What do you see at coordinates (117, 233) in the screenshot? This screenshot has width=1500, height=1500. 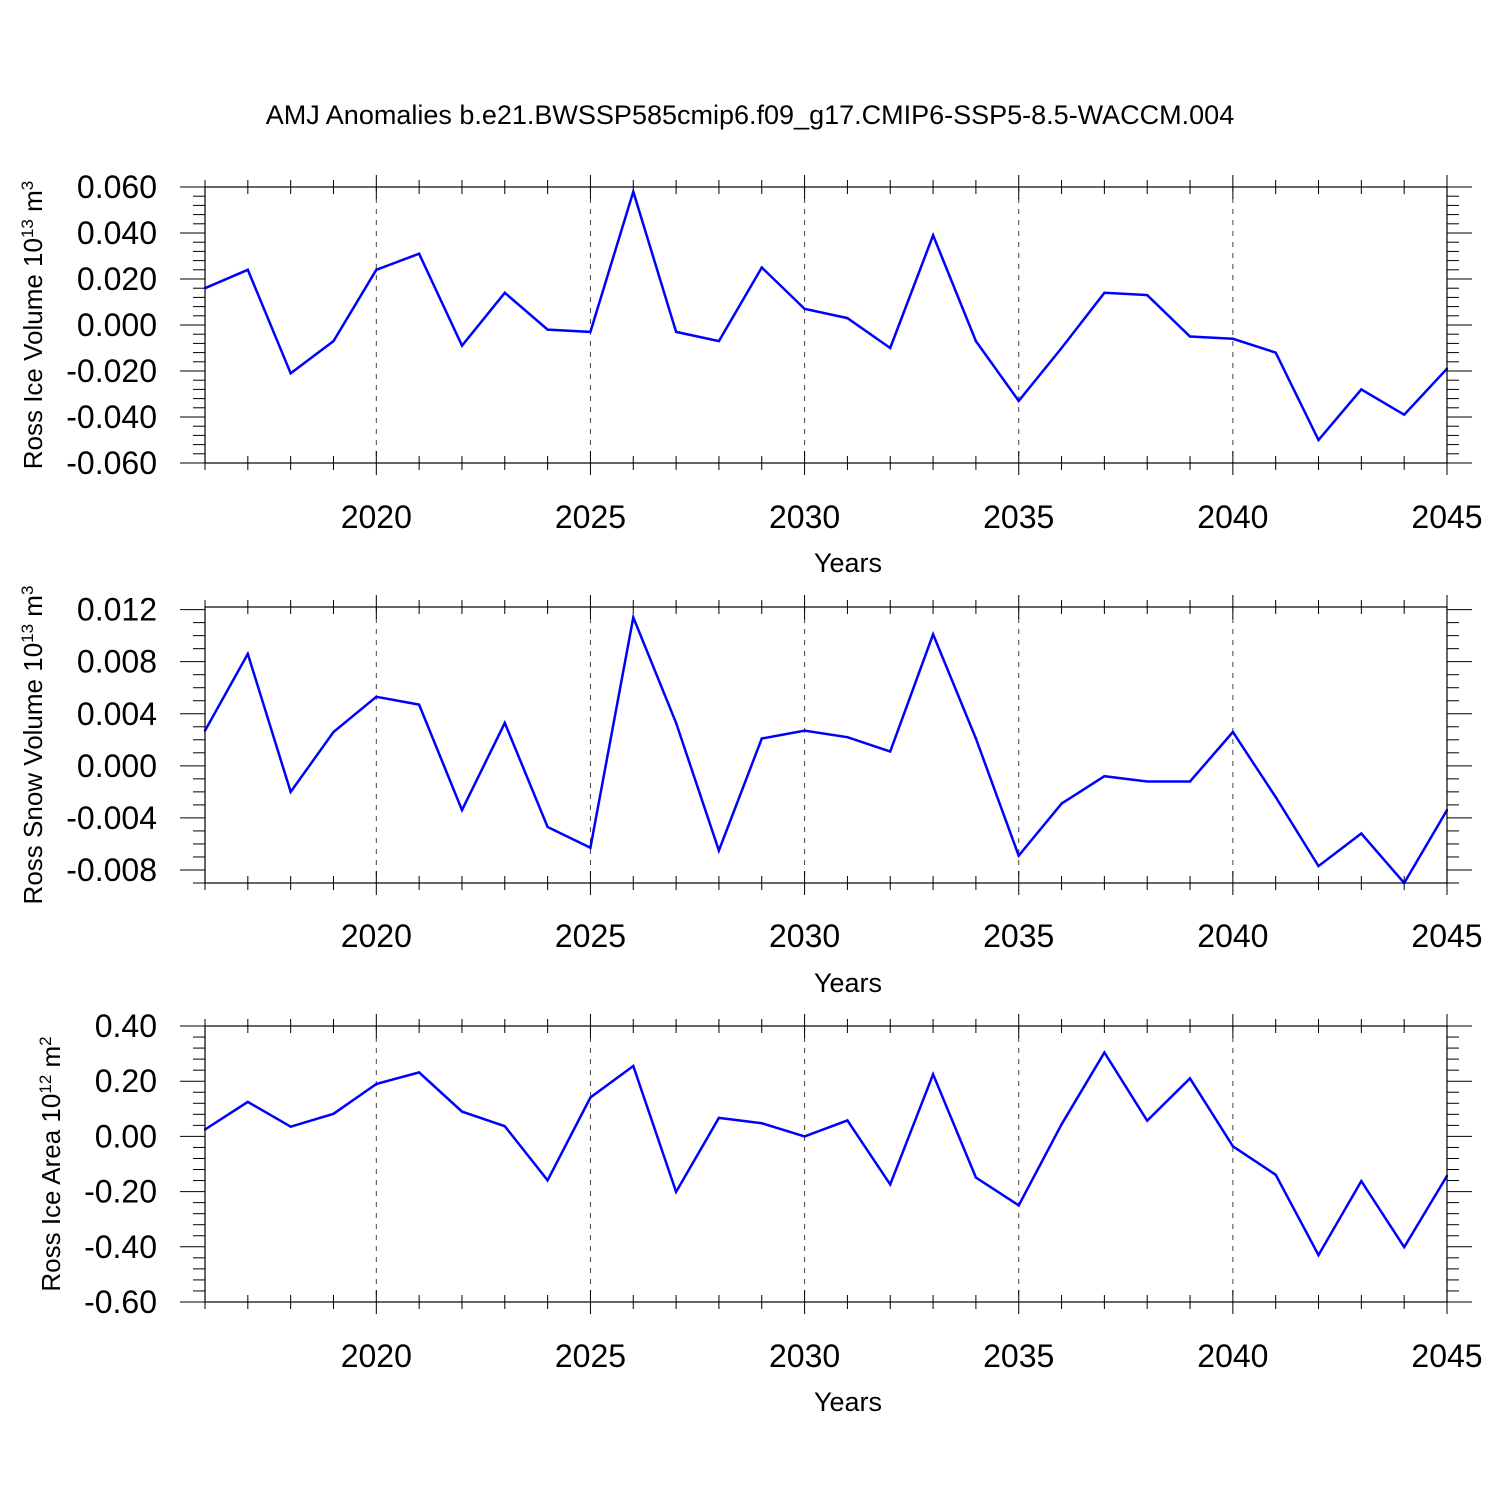 I see `y-tick-label: 0.040` at bounding box center [117, 233].